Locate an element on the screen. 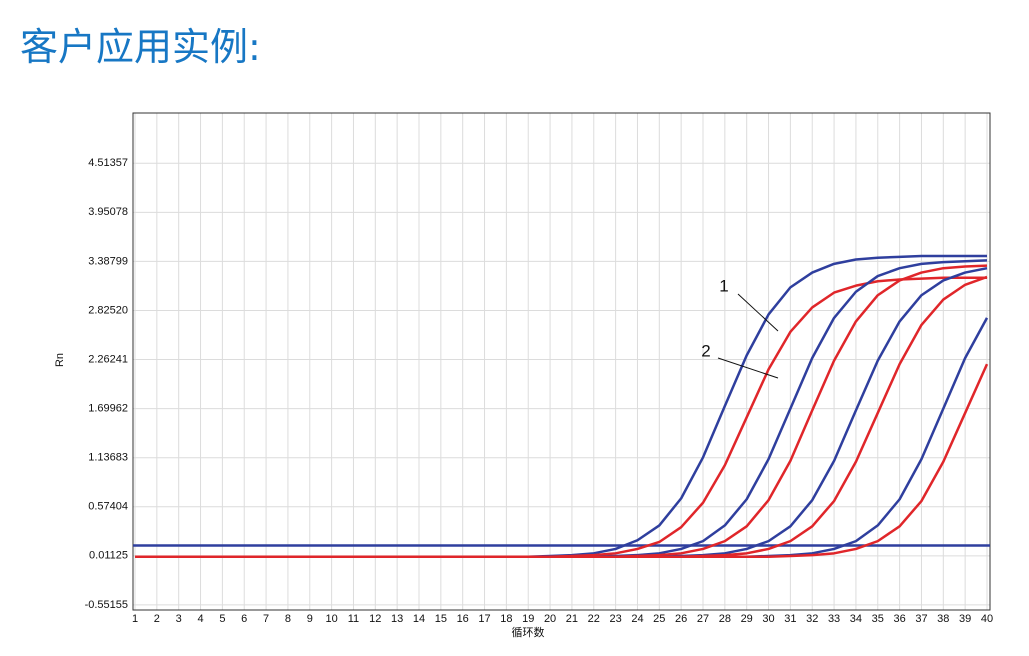 The height and width of the screenshot is (656, 1029). x-tick-label: 30 is located at coordinates (768, 619).